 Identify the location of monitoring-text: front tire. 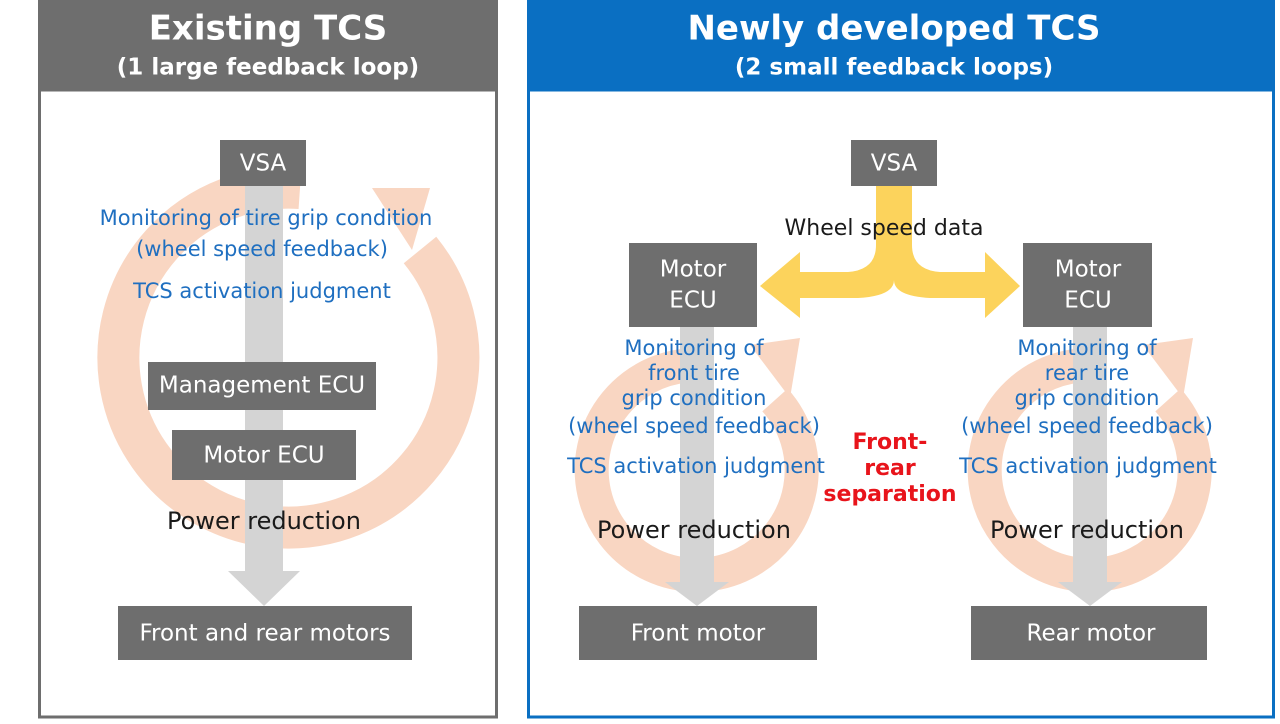
(694, 373).